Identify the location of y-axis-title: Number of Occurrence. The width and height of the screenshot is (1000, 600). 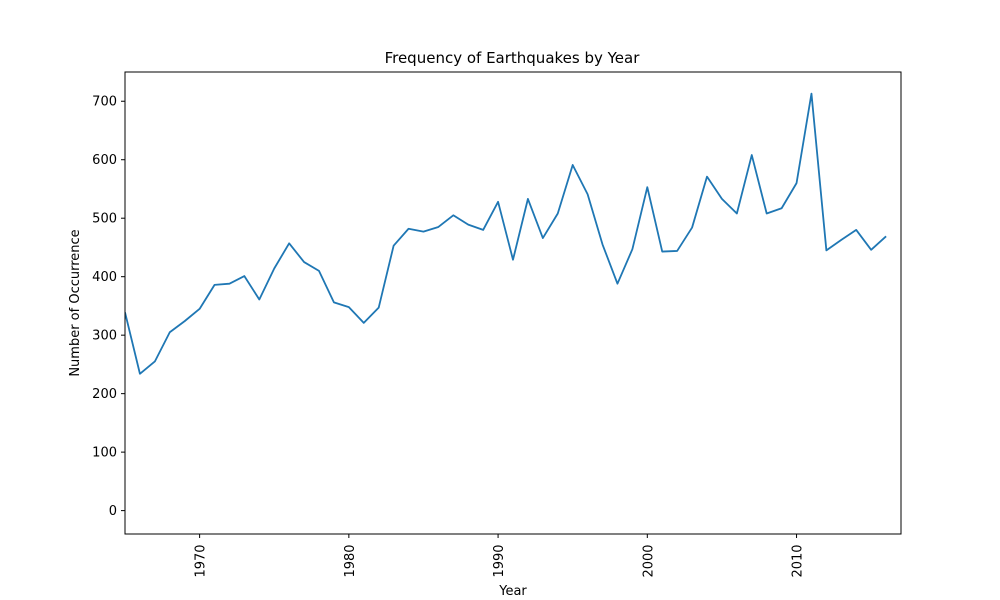
(75, 302).